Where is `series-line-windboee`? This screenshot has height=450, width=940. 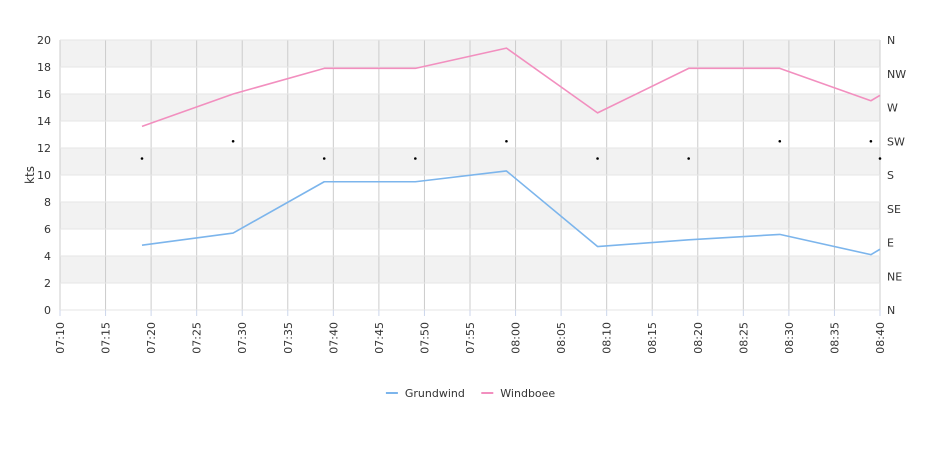 series-line-windboee is located at coordinates (511, 87).